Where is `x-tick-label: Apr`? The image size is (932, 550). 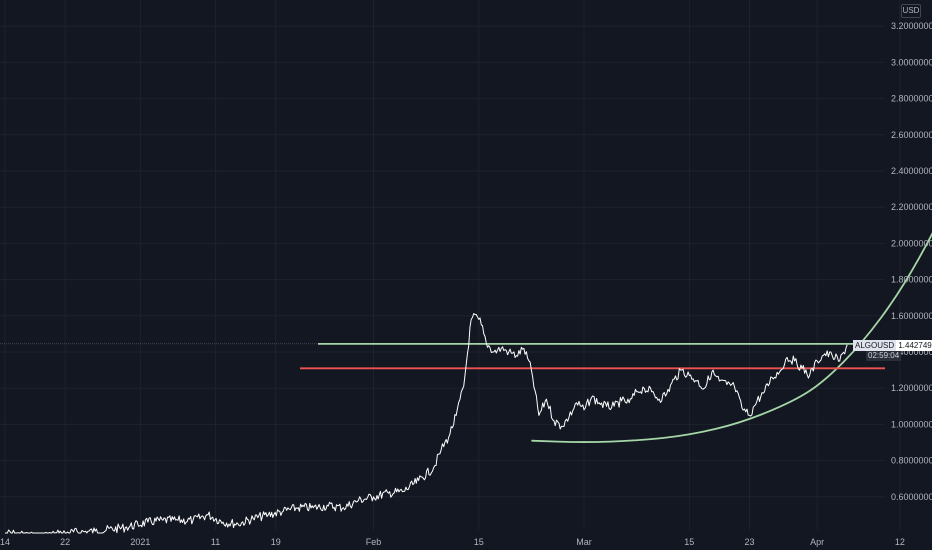
x-tick-label: Apr is located at coordinates (817, 542).